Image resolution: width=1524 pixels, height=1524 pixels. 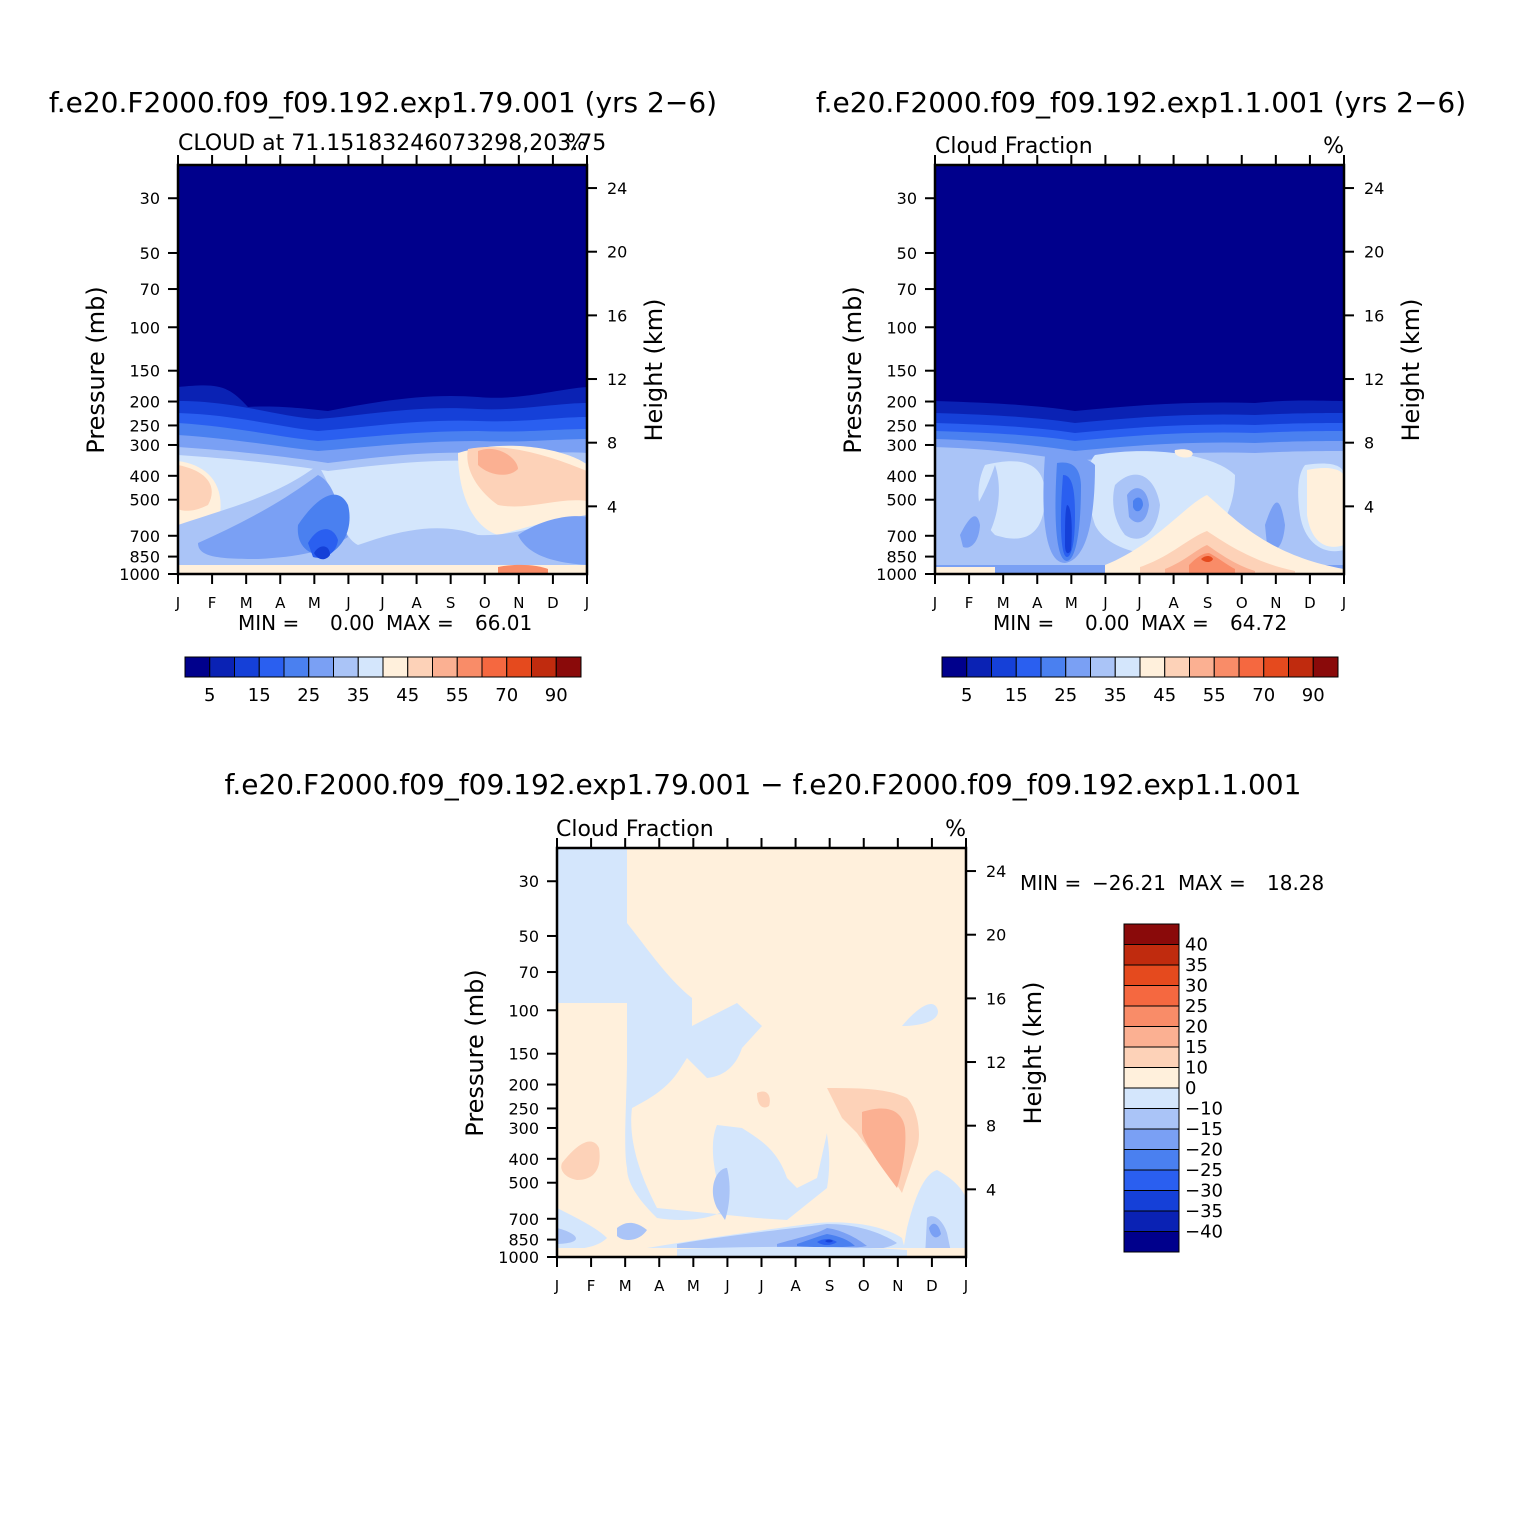 I want to click on panel-1-max-value: 66.01, so click(x=503, y=623).